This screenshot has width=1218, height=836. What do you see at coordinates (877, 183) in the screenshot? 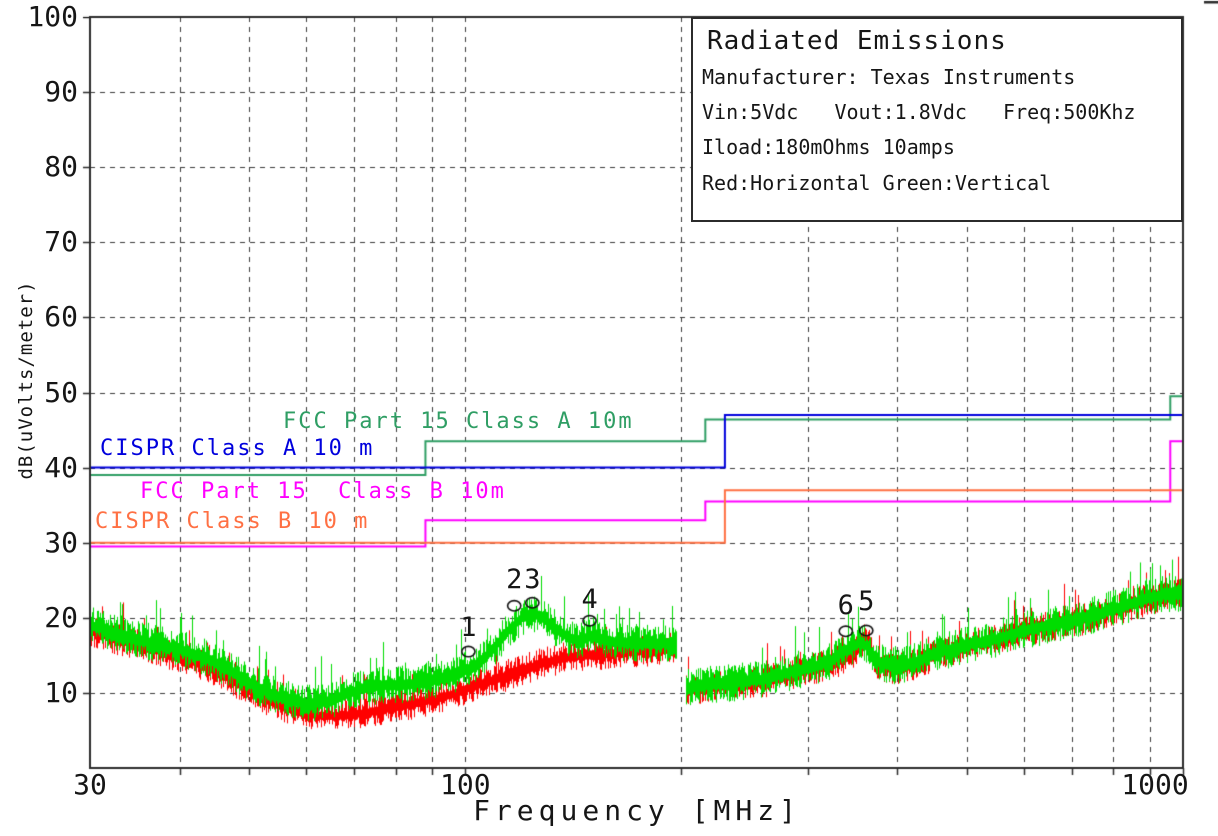
I see `info-line-trace-legend: Red:Horizontal Green:Vertical` at bounding box center [877, 183].